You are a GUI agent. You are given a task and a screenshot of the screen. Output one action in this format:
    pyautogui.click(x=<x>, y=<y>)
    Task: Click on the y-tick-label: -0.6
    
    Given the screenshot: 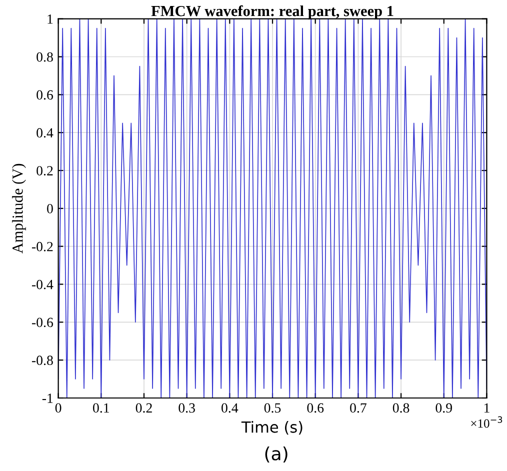 What is the action you would take?
    pyautogui.click(x=43, y=323)
    